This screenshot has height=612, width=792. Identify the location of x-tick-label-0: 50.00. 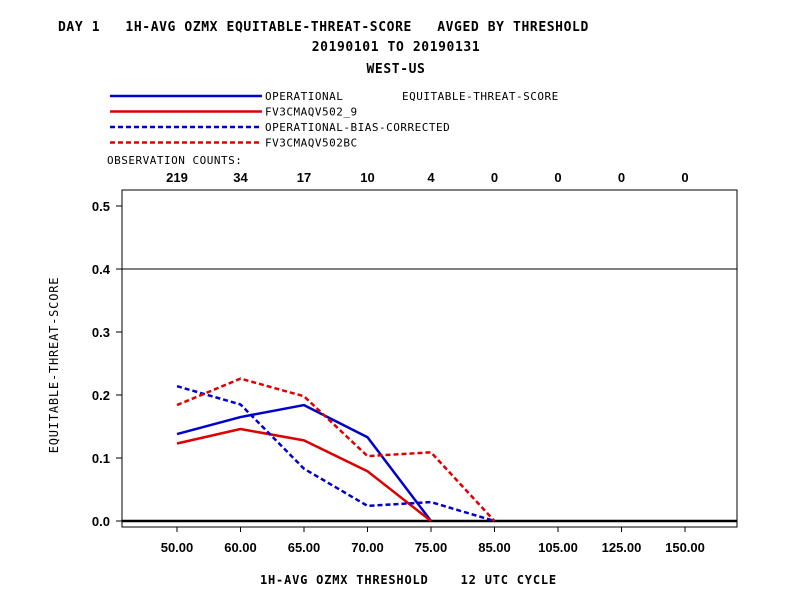
(177, 547).